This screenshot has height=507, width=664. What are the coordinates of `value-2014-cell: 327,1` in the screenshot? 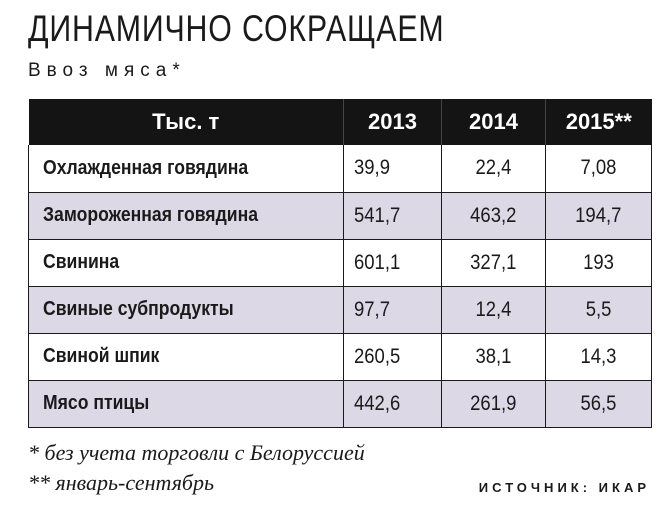 It's located at (493, 263).